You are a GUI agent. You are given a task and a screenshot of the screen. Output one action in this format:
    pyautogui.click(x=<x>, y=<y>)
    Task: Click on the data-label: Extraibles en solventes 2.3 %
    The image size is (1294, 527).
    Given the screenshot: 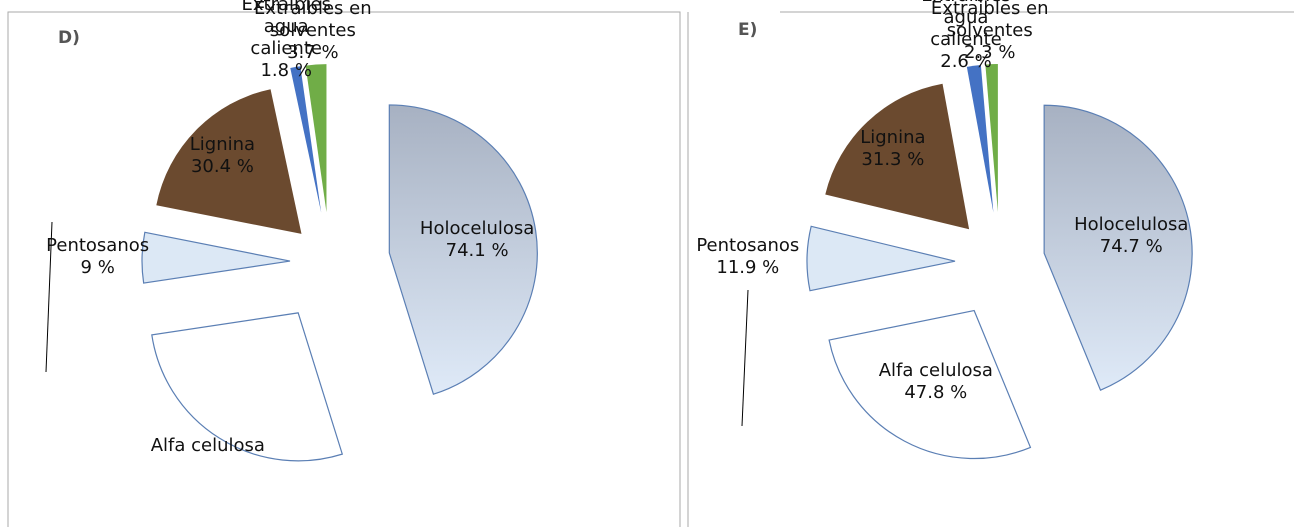 What is the action you would take?
    pyautogui.click(x=990, y=32)
    